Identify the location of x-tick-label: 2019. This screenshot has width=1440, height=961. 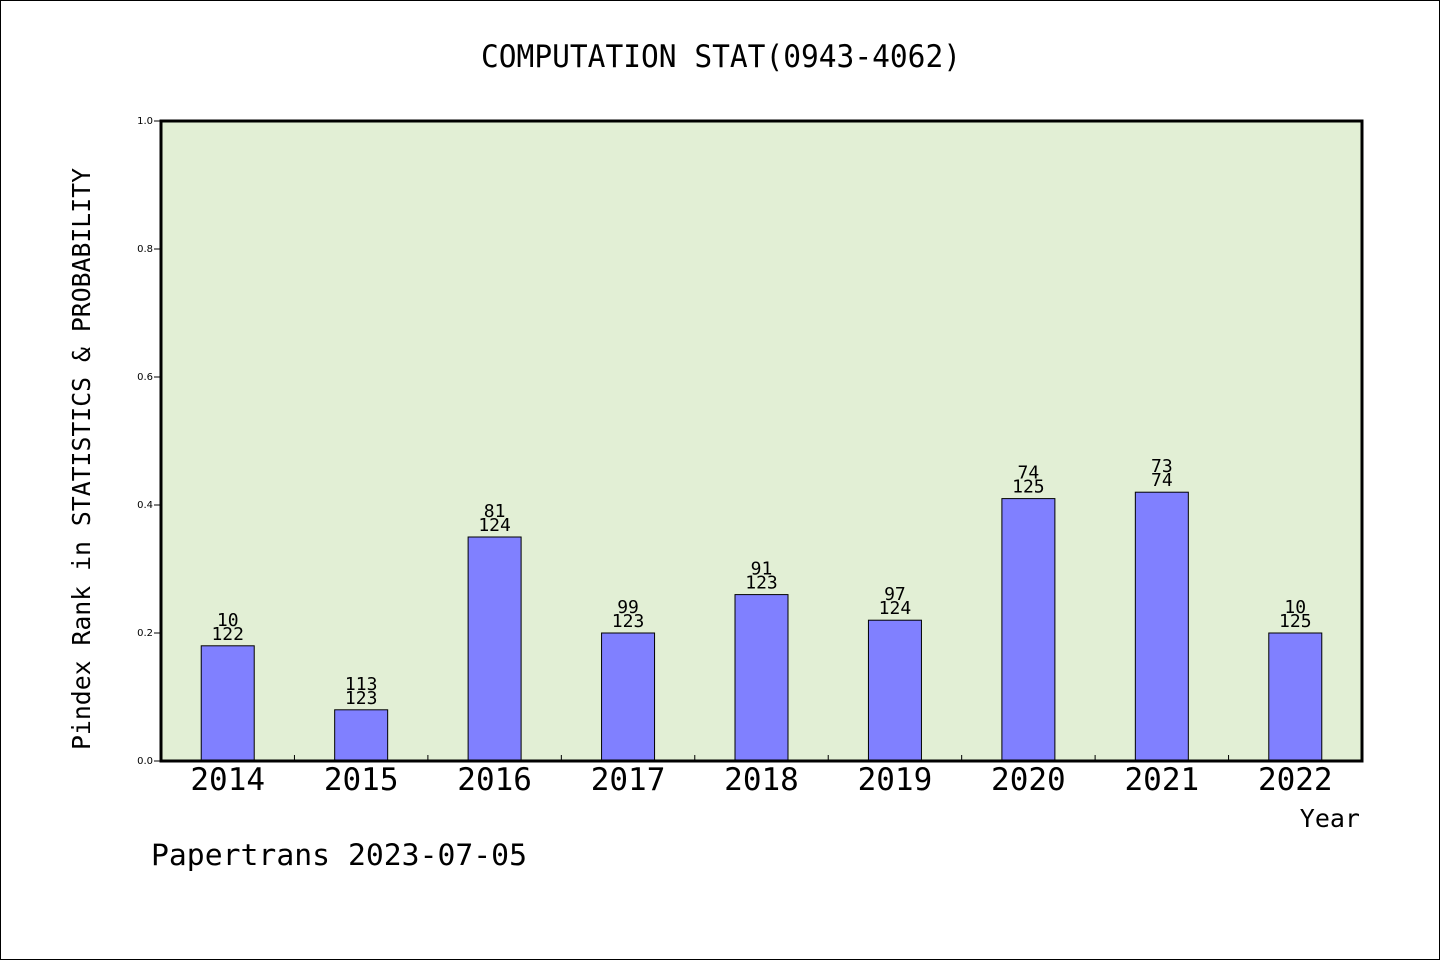
(895, 780).